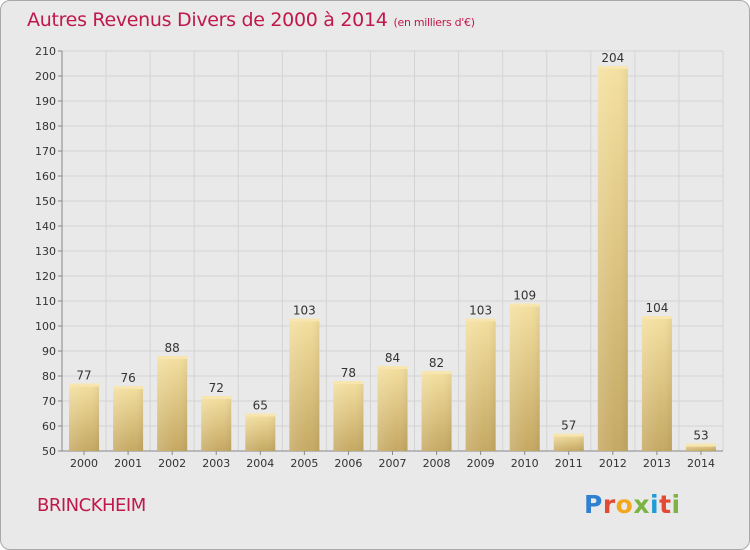 The image size is (750, 550). Describe the element at coordinates (128, 463) in the screenshot. I see `x-tick-label-2001: 2001` at that location.